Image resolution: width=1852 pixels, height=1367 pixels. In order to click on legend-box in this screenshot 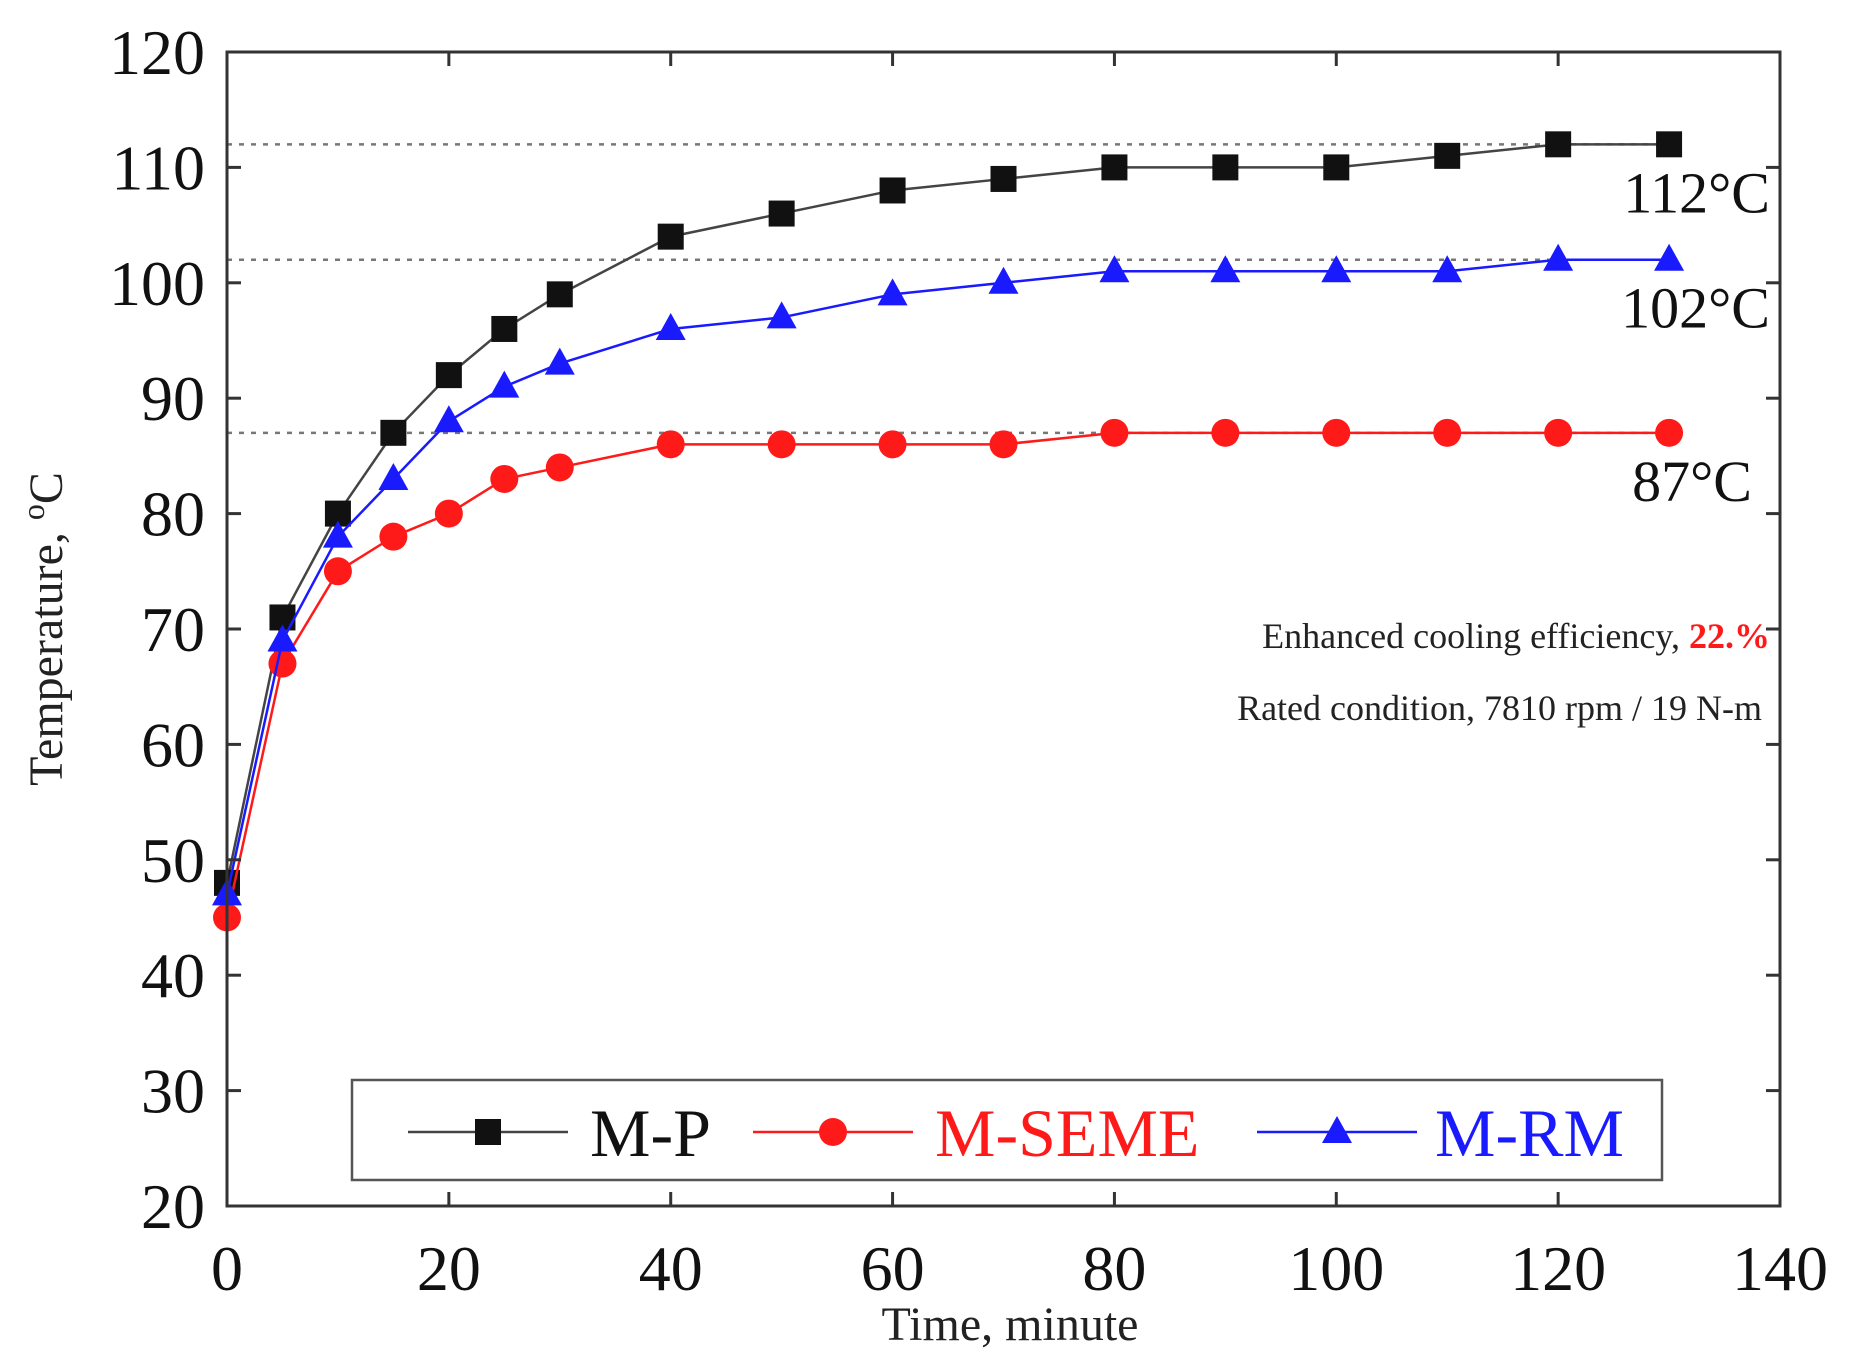, I will do `click(1007, 1130)`.